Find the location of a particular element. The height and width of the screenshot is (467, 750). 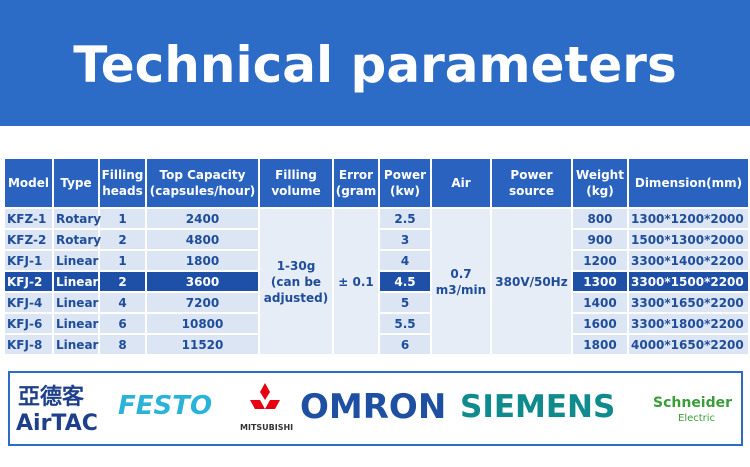

header-cell: Dimension(mm) is located at coordinates (688, 183).